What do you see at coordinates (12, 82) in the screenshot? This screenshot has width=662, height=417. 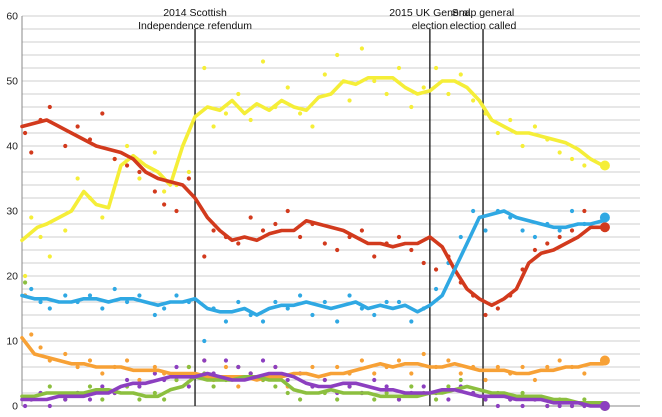 I see `y-tick-label: 50` at bounding box center [12, 82].